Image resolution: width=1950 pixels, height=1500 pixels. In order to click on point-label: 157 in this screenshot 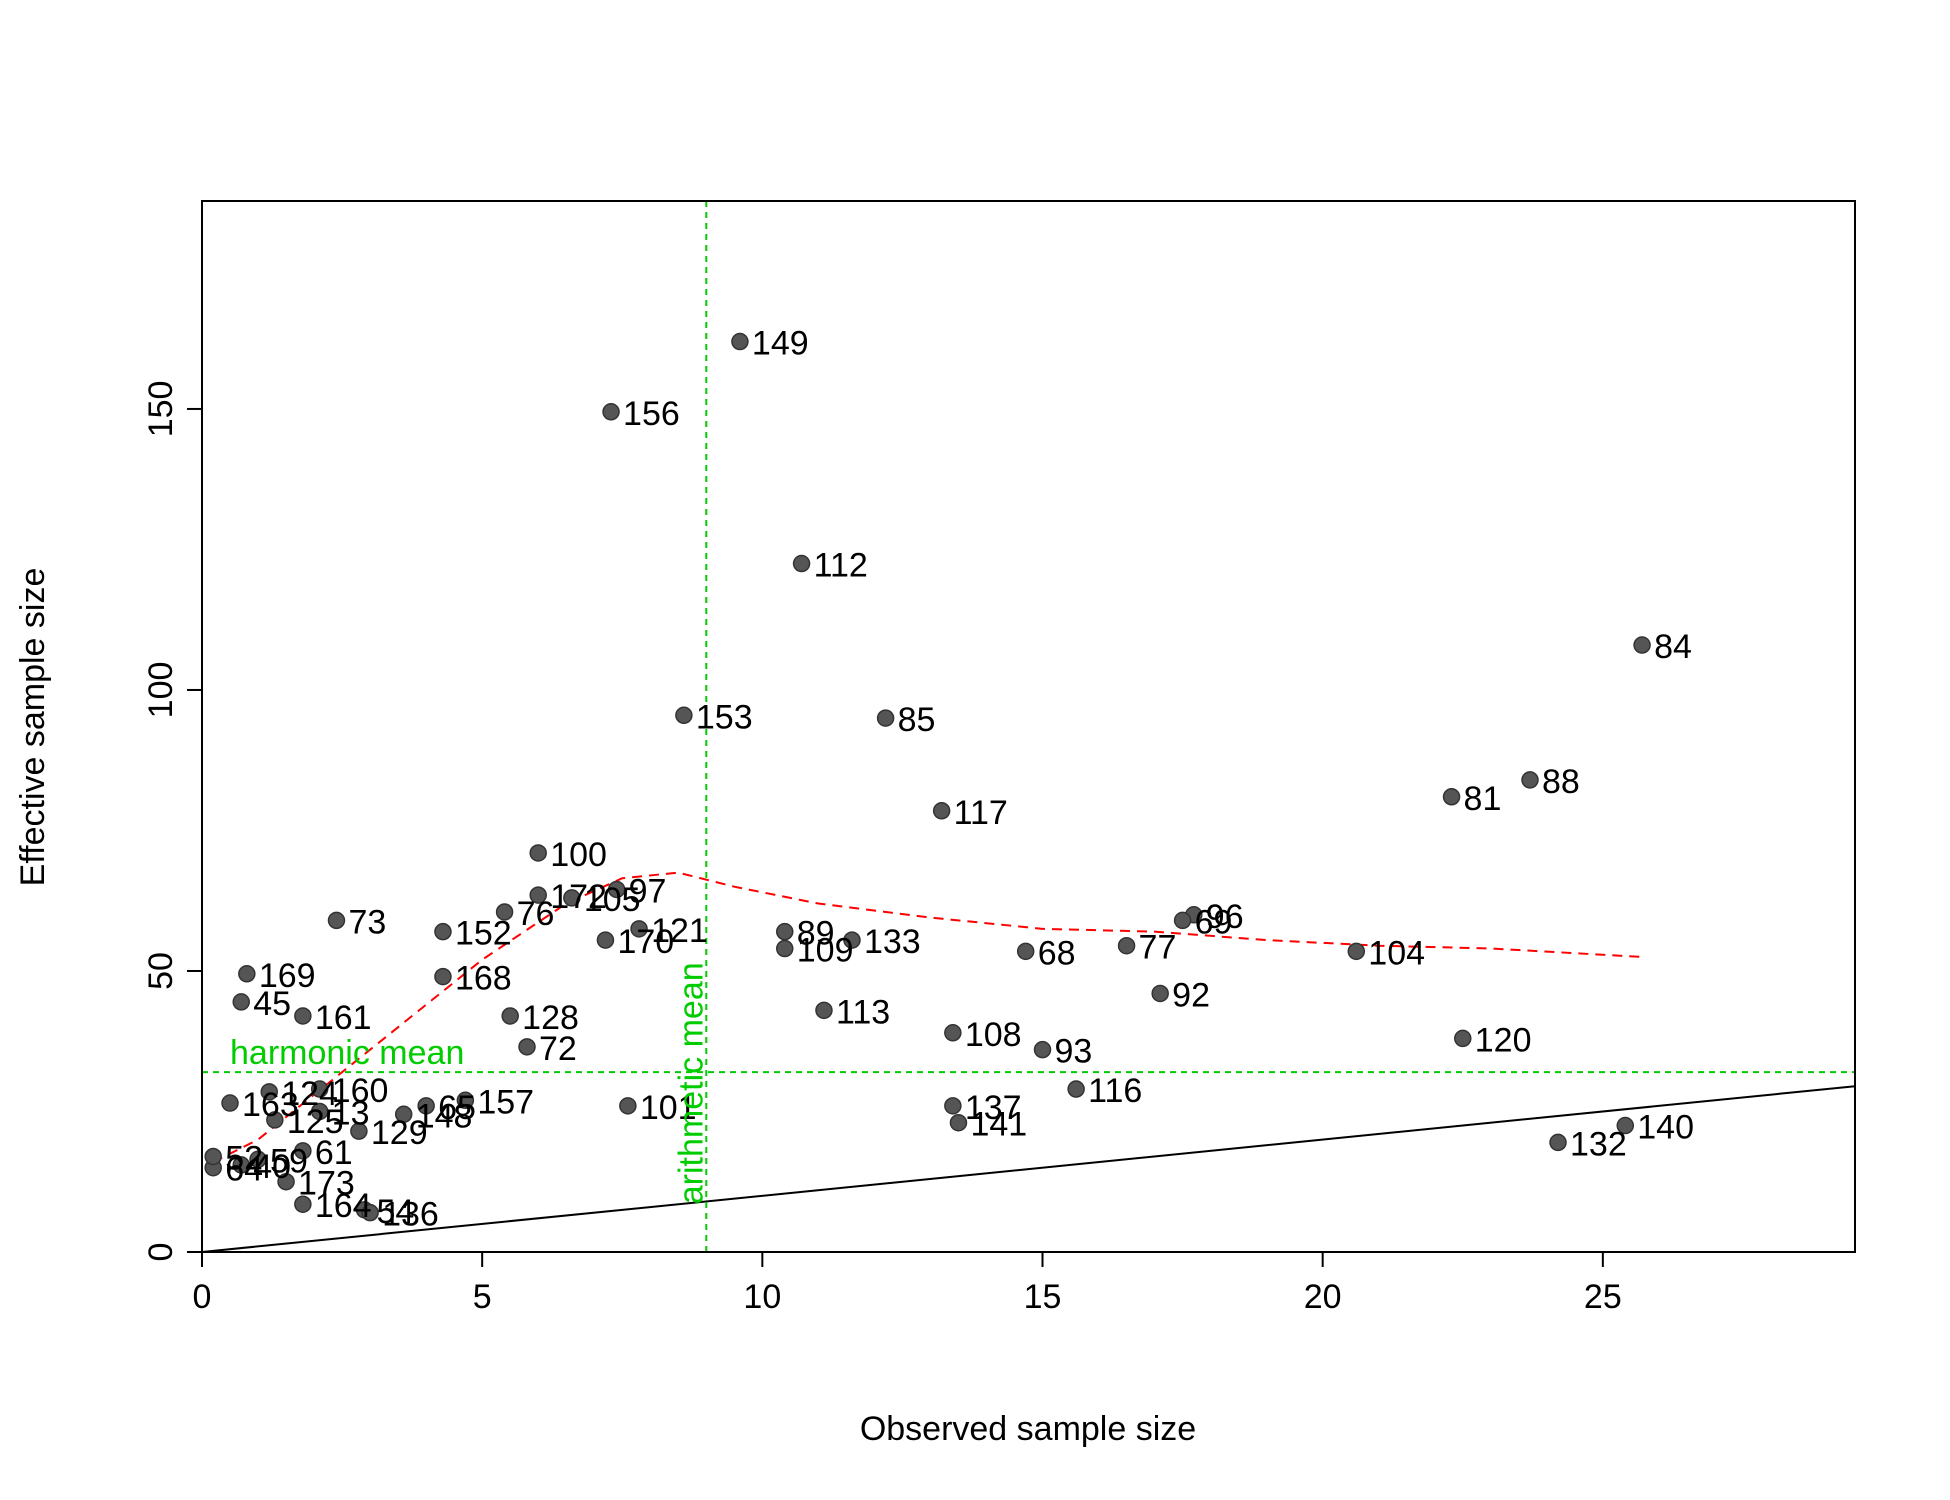, I will do `click(505, 1102)`.